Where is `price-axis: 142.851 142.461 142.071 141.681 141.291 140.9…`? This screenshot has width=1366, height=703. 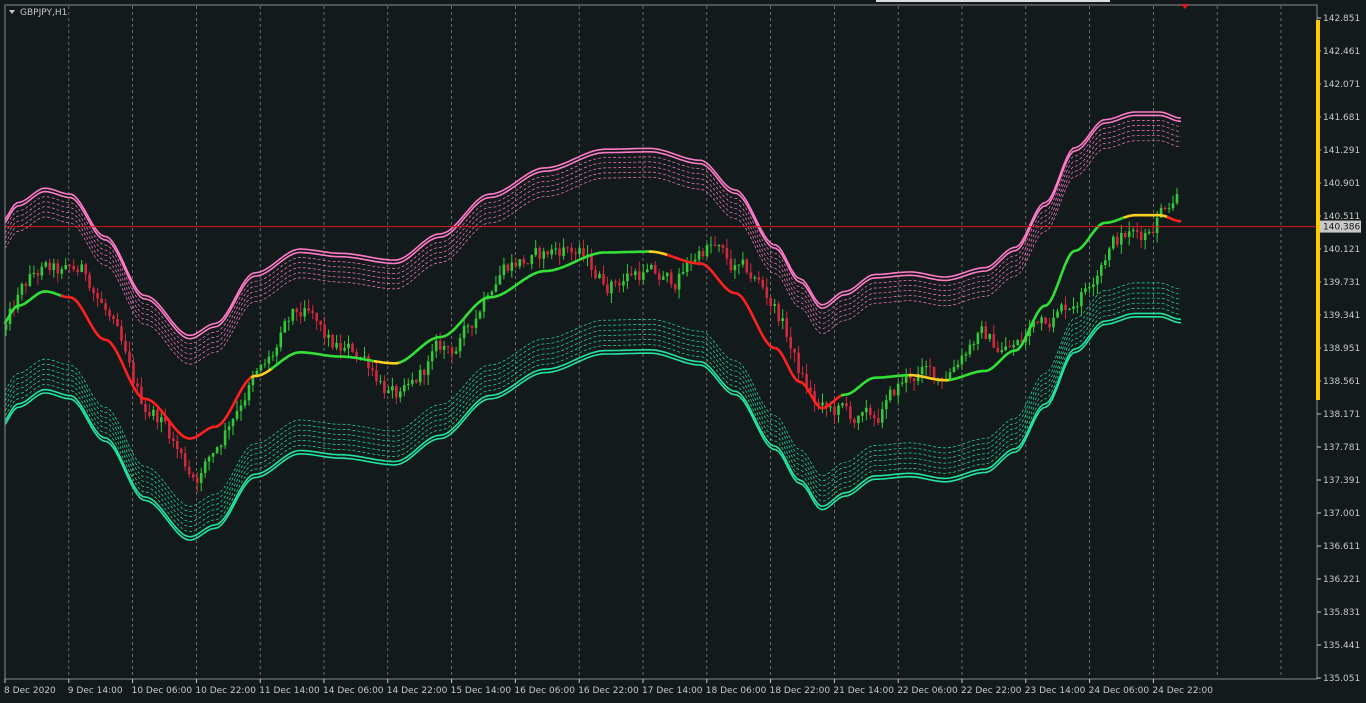 price-axis: 142.851 142.461 142.071 141.681 141.291 140.9… is located at coordinates (1338, 349).